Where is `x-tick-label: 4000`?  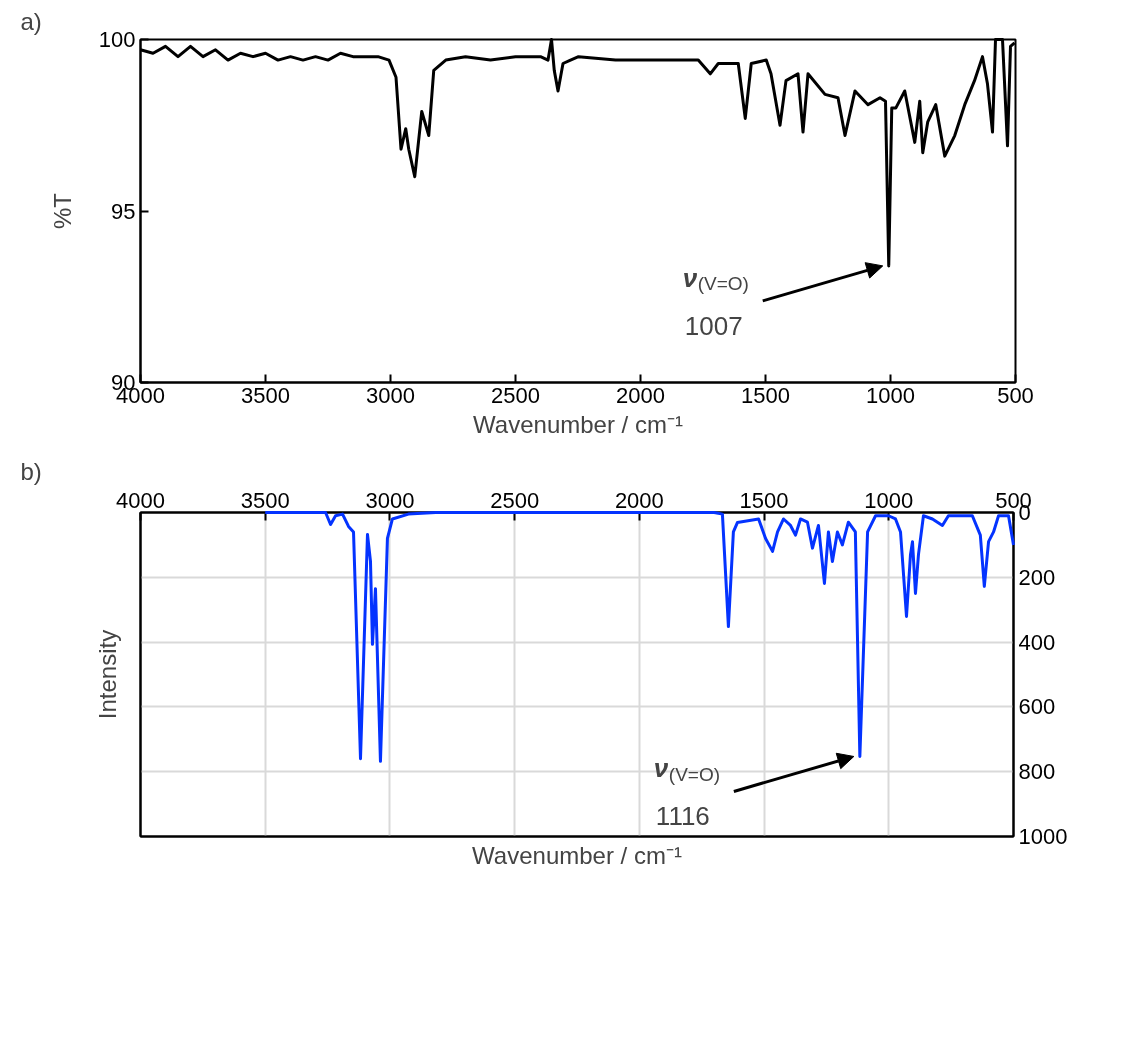
x-tick-label: 4000 is located at coordinates (140, 500).